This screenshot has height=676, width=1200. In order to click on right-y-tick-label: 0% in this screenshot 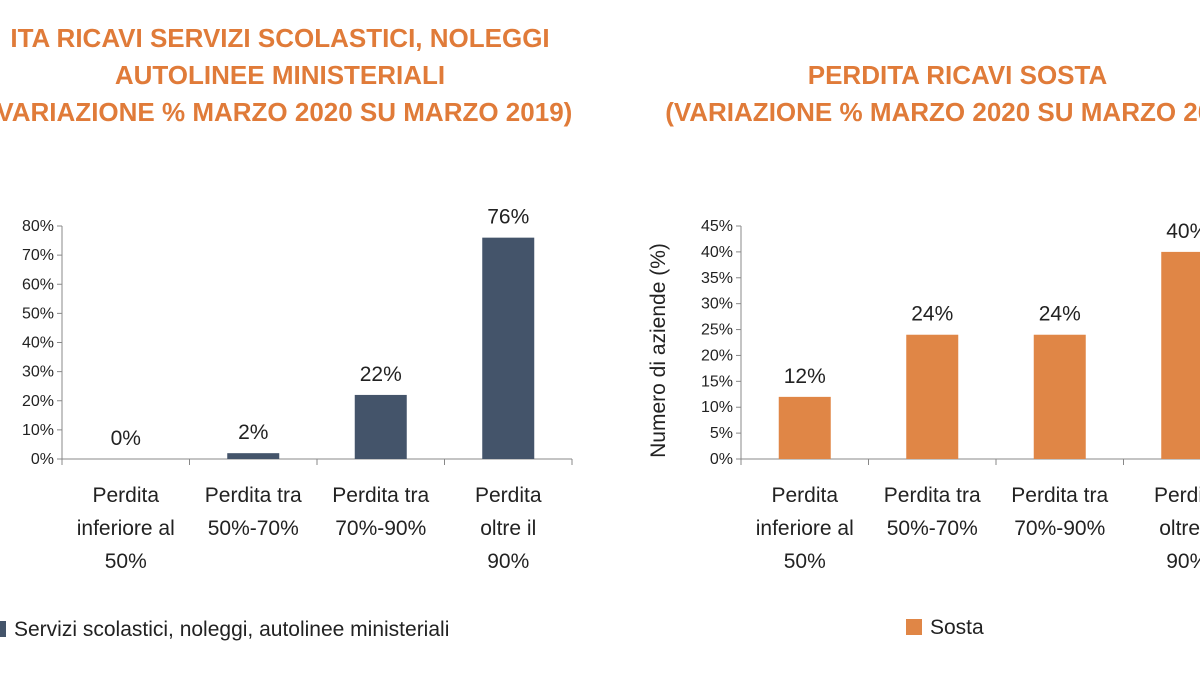, I will do `click(721, 459)`.